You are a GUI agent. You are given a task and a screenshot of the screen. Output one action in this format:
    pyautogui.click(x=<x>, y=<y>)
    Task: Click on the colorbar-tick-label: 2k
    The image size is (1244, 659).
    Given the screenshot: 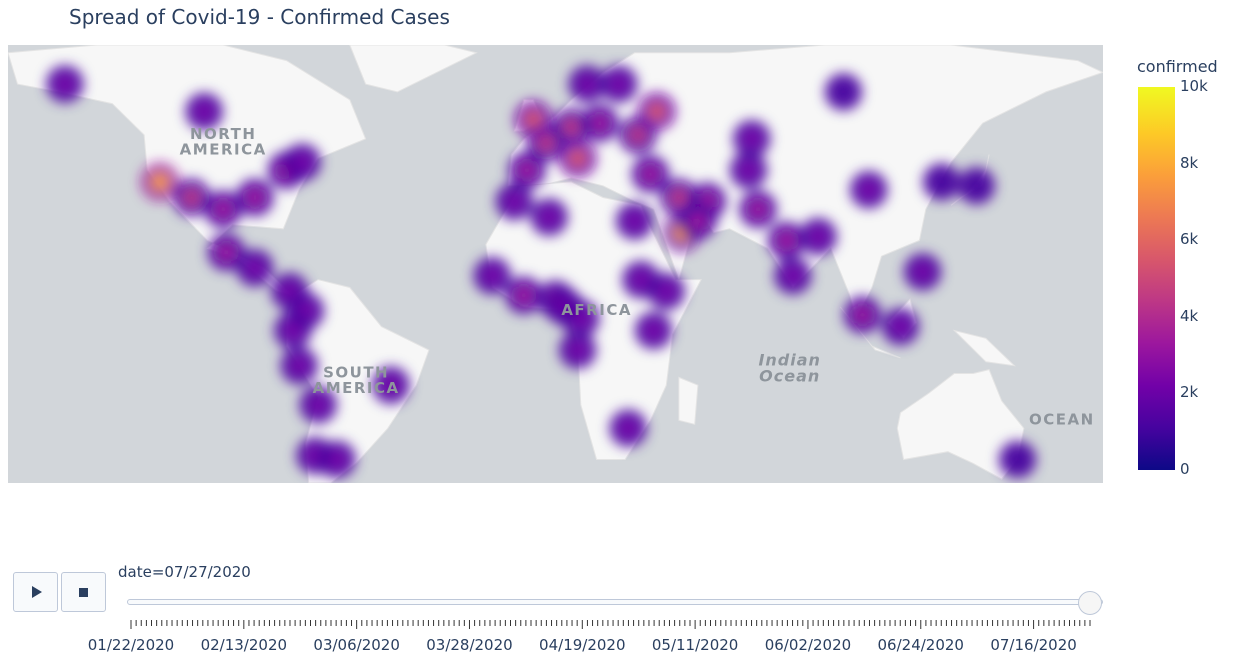 What is the action you would take?
    pyautogui.click(x=1189, y=392)
    